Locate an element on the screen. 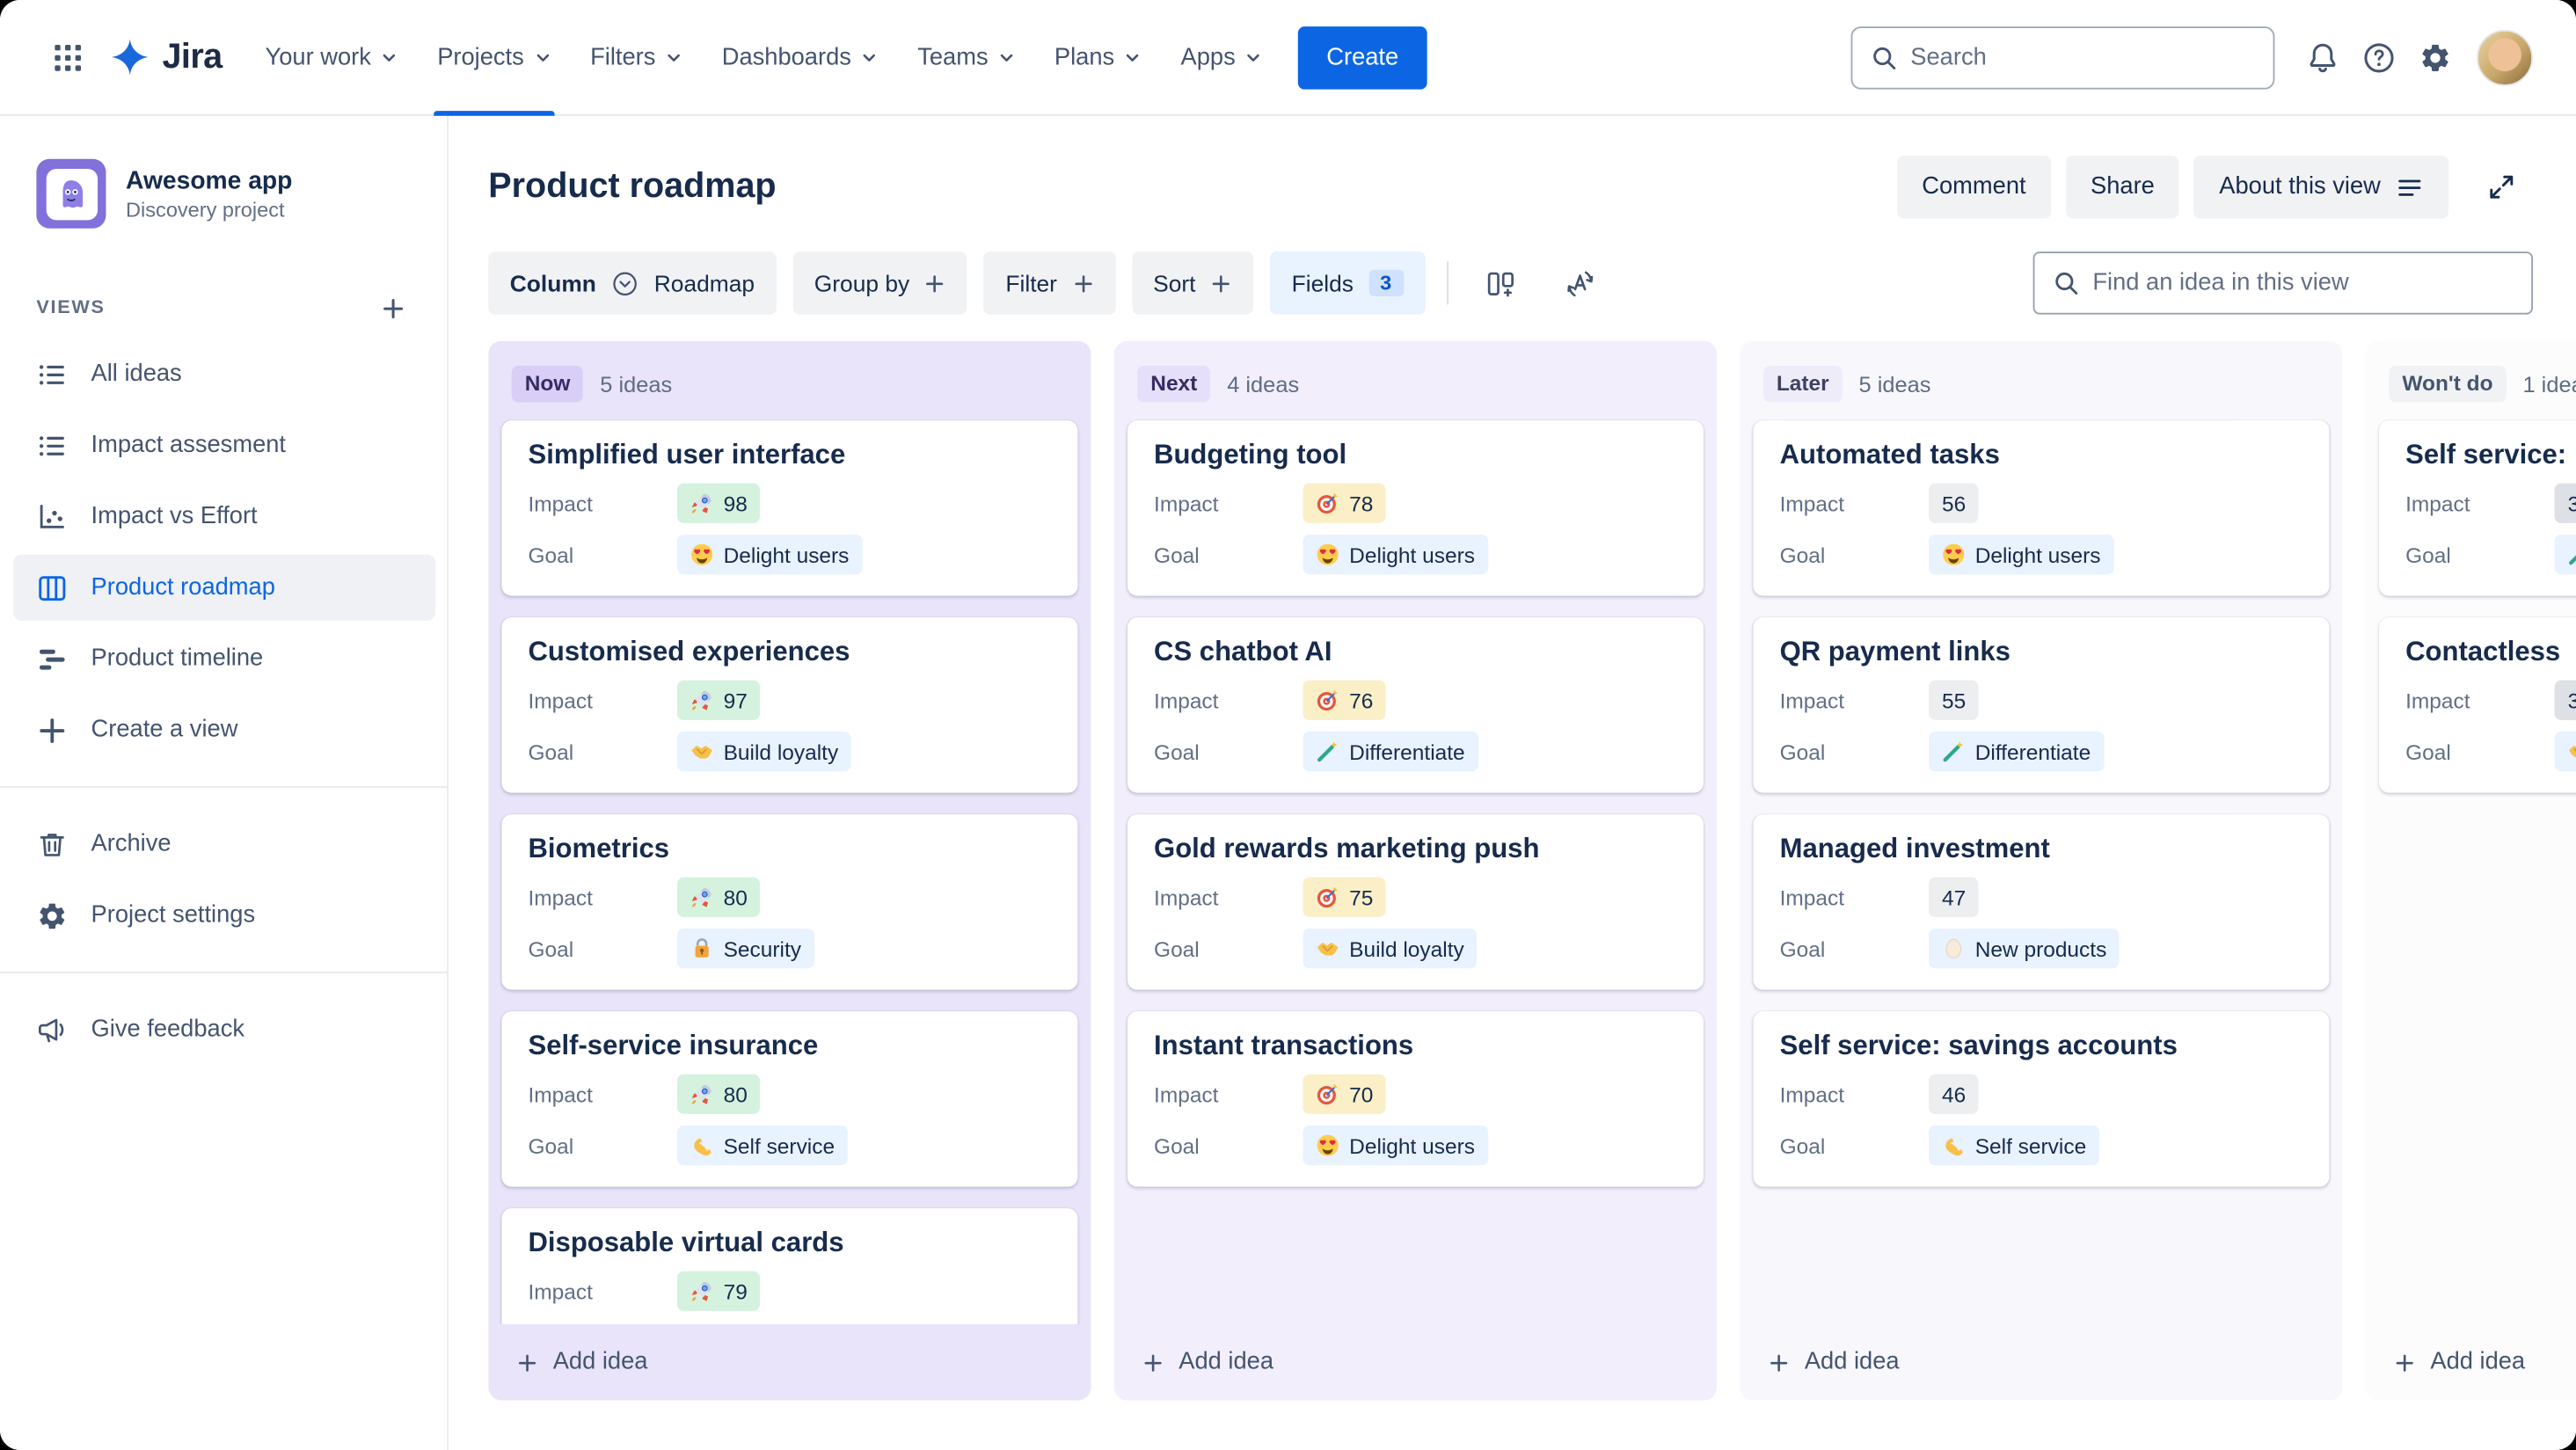  nav-item-projects: Projects is located at coordinates (494, 57).